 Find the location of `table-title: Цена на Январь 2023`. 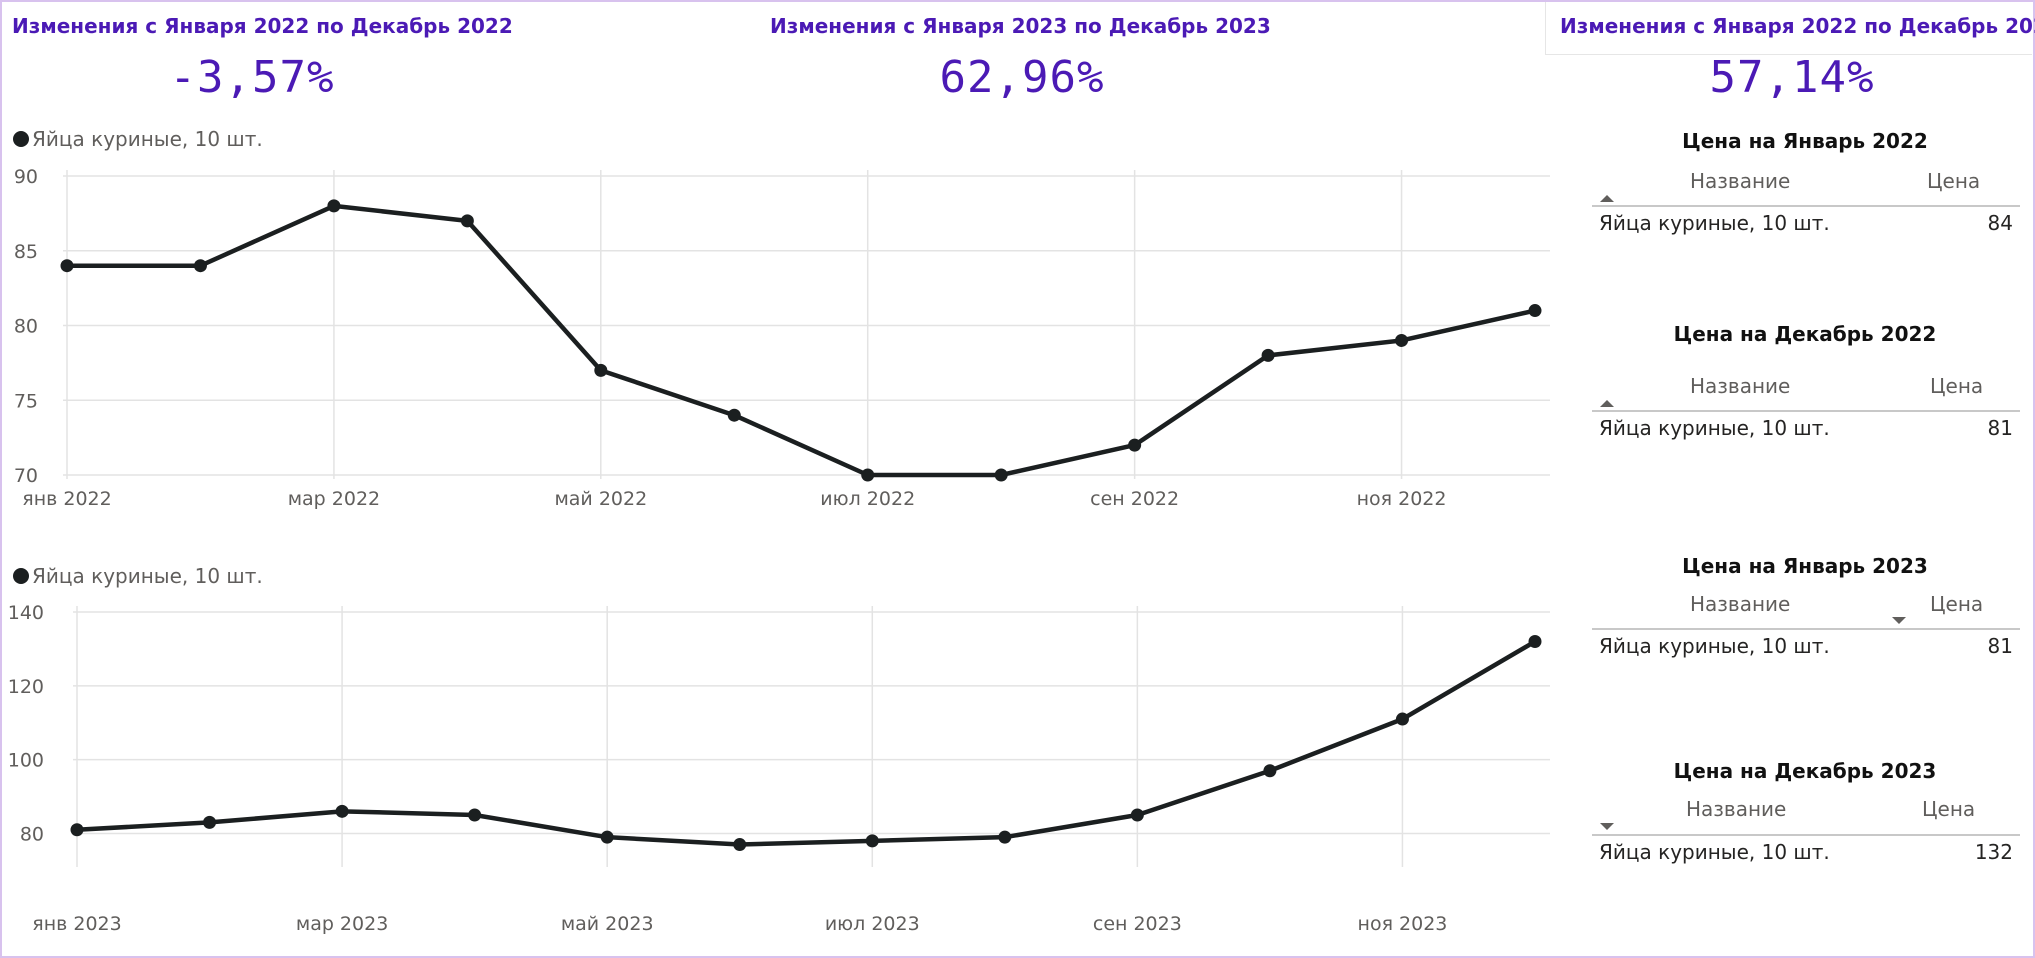

table-title: Цена на Январь 2023 is located at coordinates (1805, 566).